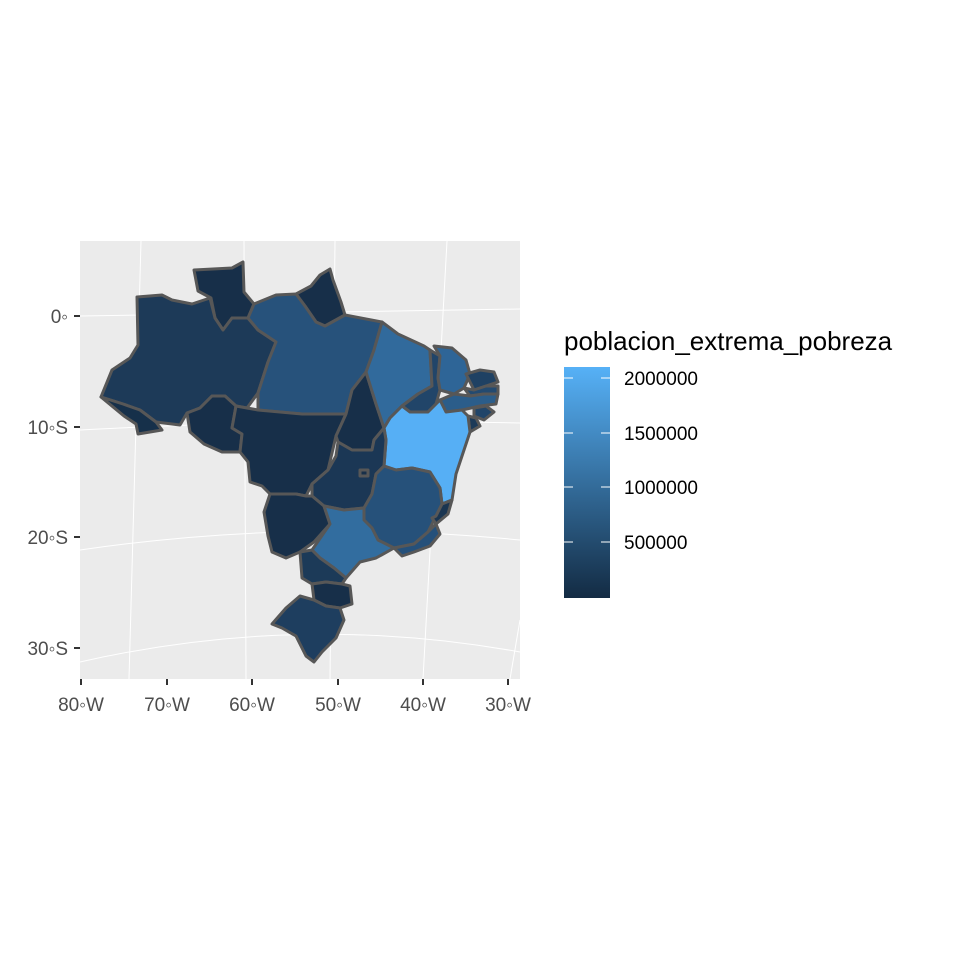 The height and width of the screenshot is (960, 960). I want to click on legend-label: 500000, so click(655, 543).